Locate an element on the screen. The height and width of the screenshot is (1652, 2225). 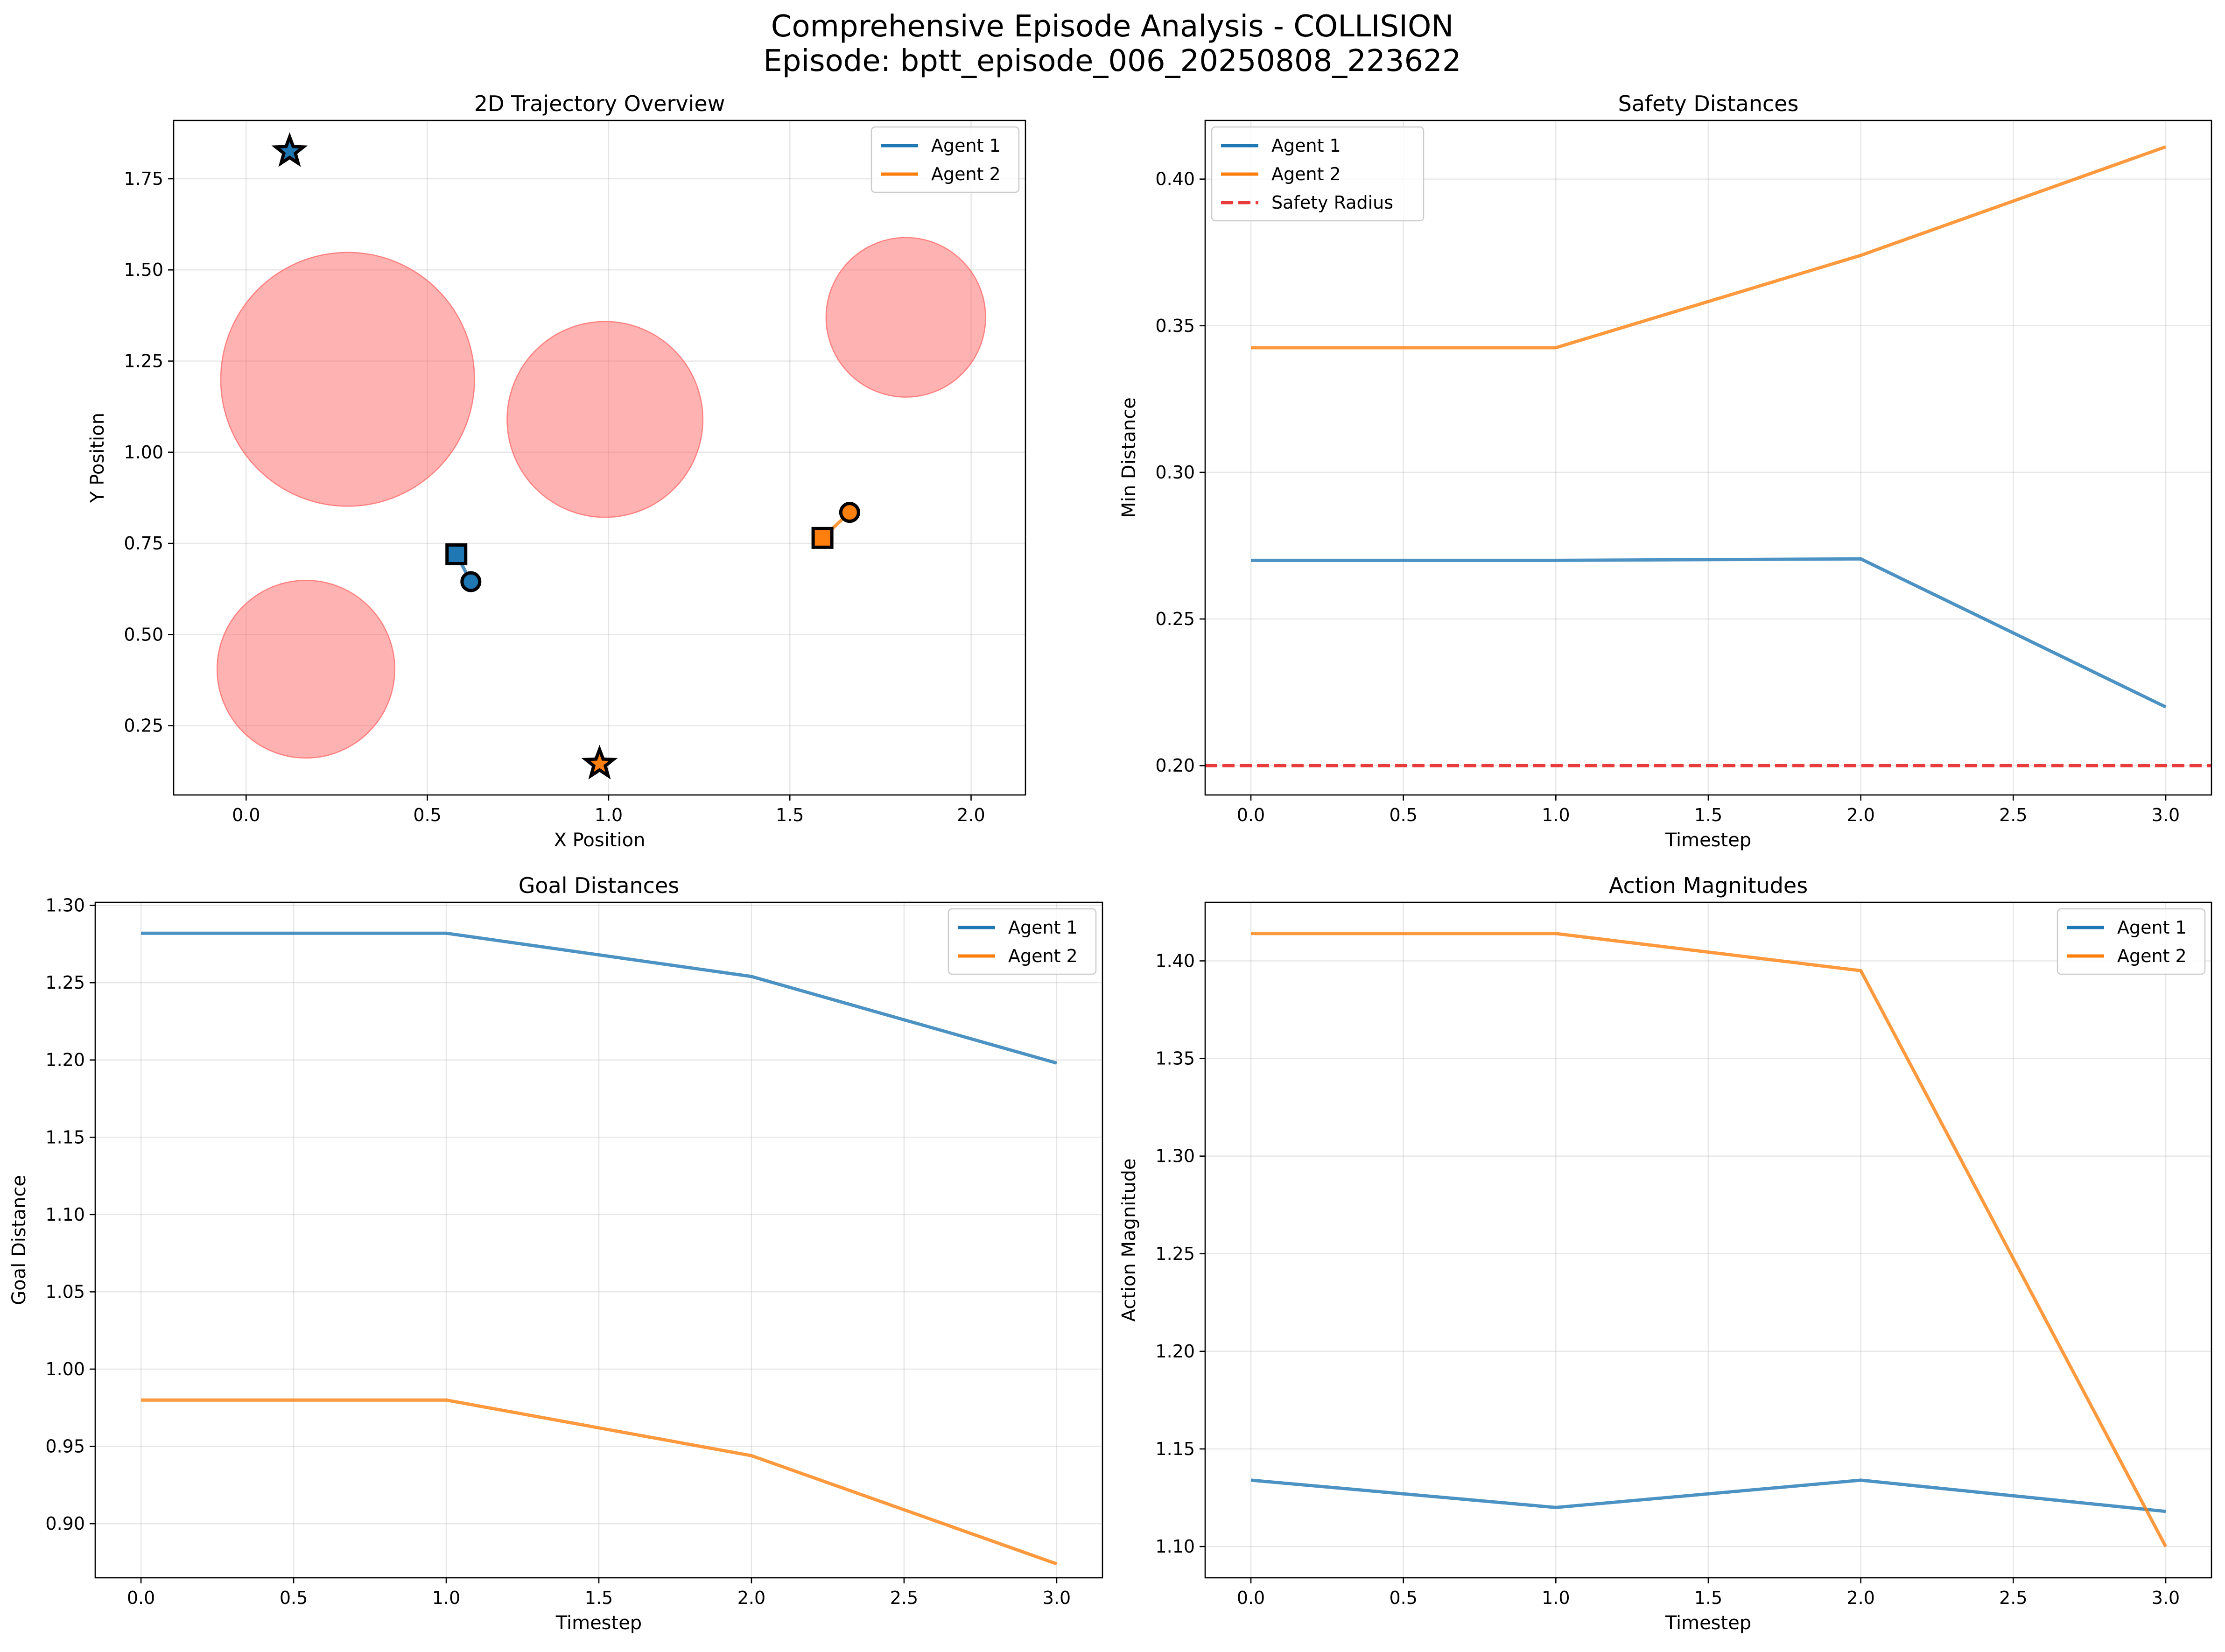
safety-ytick-label: 0.40 is located at coordinates (1175, 179).